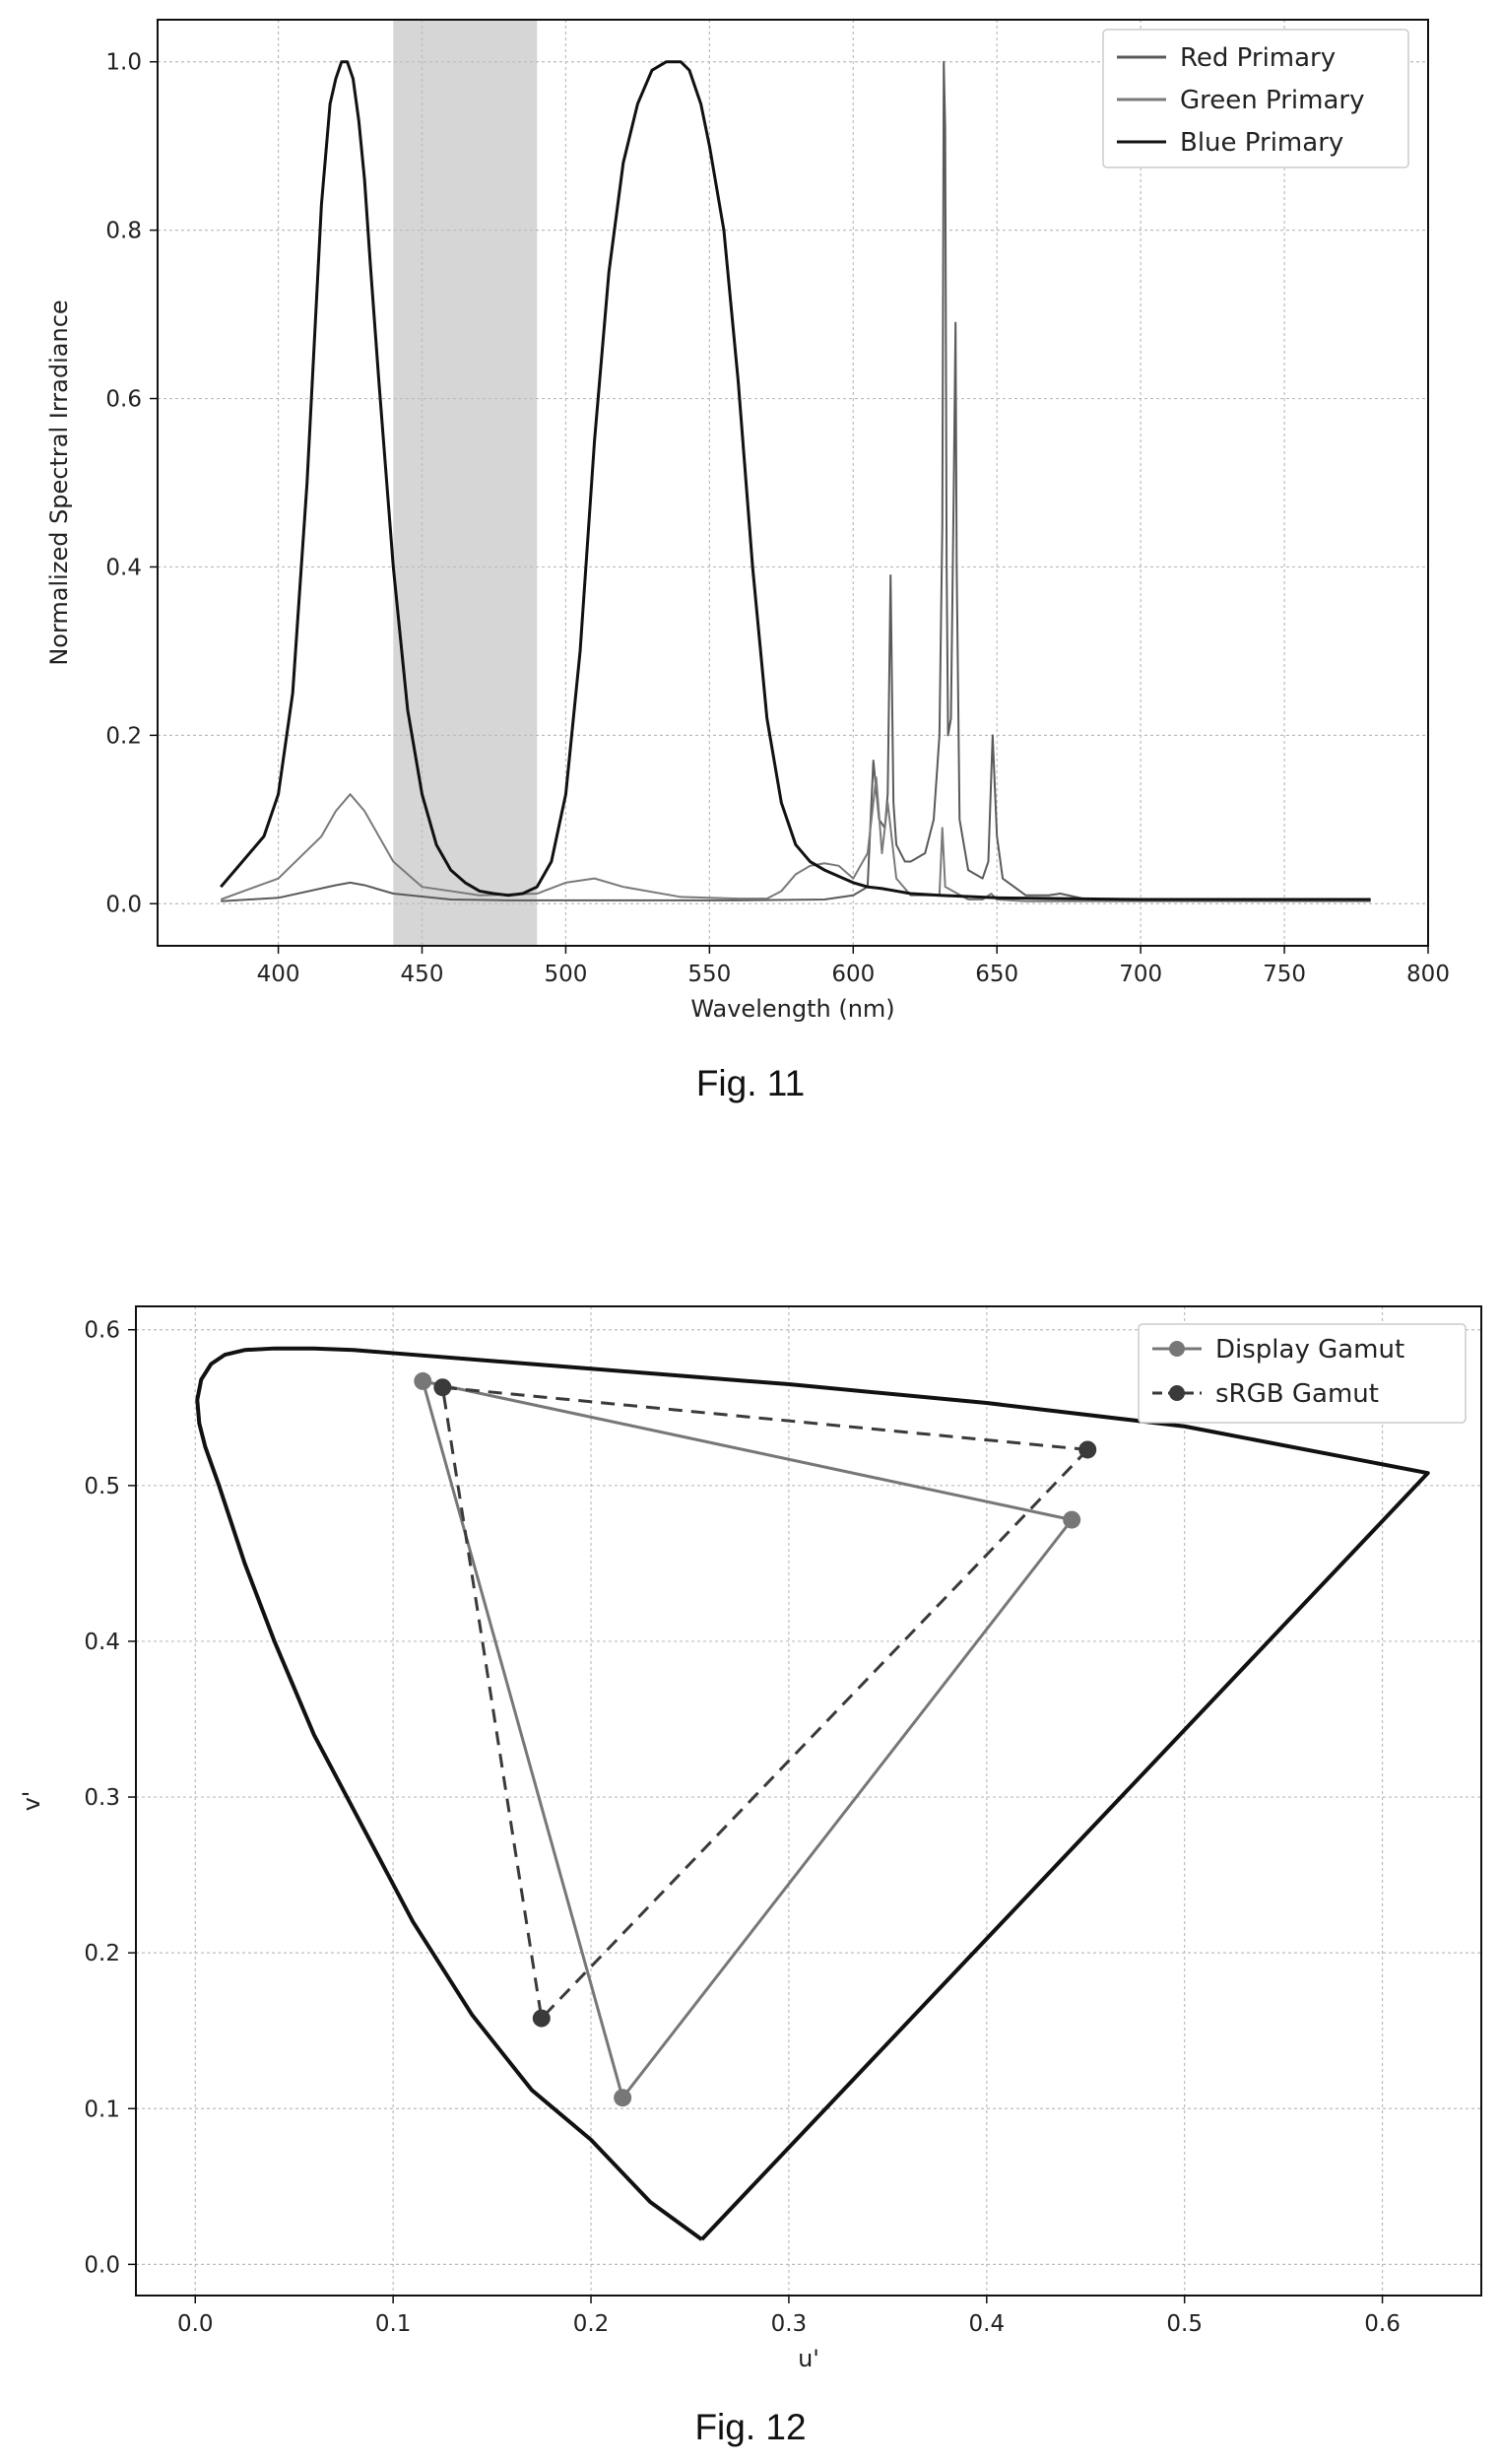  What do you see at coordinates (278, 975) in the screenshot?
I see `x-tick-label: 400` at bounding box center [278, 975].